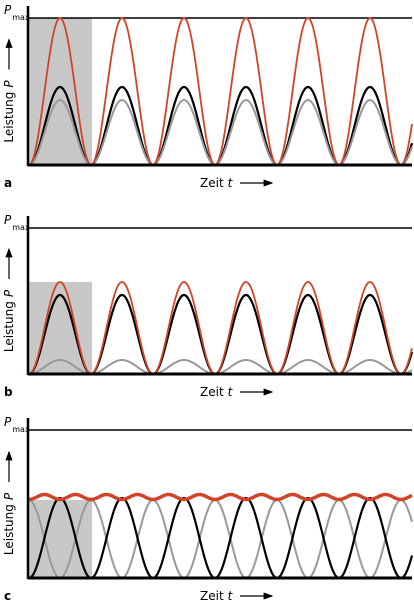 This screenshot has height=600, width=414. What do you see at coordinates (8, 183) in the screenshot?
I see `panel-label: a` at bounding box center [8, 183].